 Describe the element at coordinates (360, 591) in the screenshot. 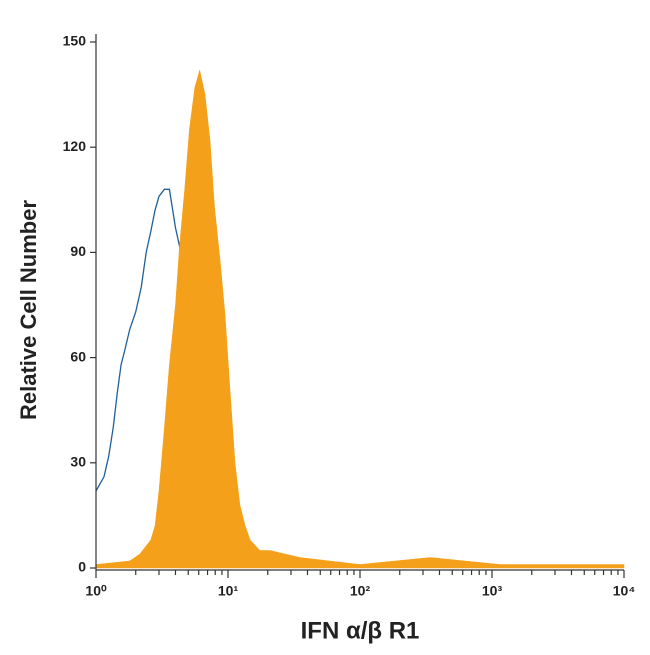

I see `x-tick-label: 10²` at that location.